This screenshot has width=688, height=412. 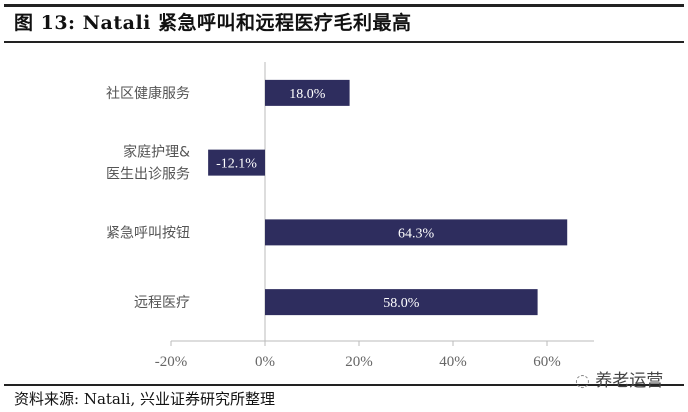 What do you see at coordinates (585, 381) in the screenshot?
I see `wechat-icon: ◌` at bounding box center [585, 381].